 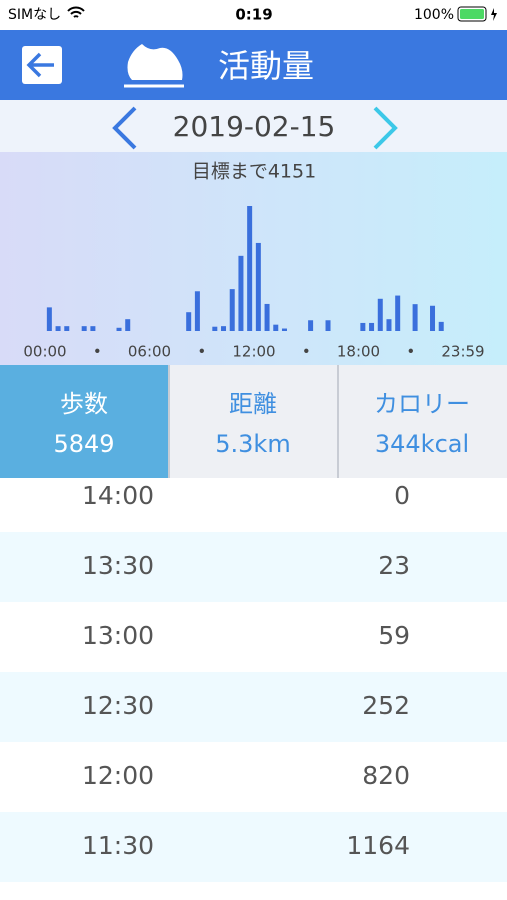 What do you see at coordinates (40, 65) in the screenshot?
I see `back-arrow` at bounding box center [40, 65].